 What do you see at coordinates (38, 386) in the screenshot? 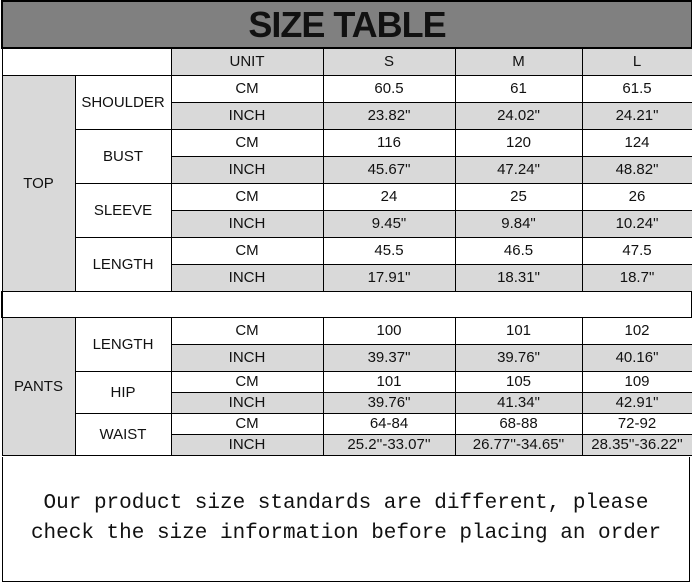
I see `section-label: PANTS` at bounding box center [38, 386].